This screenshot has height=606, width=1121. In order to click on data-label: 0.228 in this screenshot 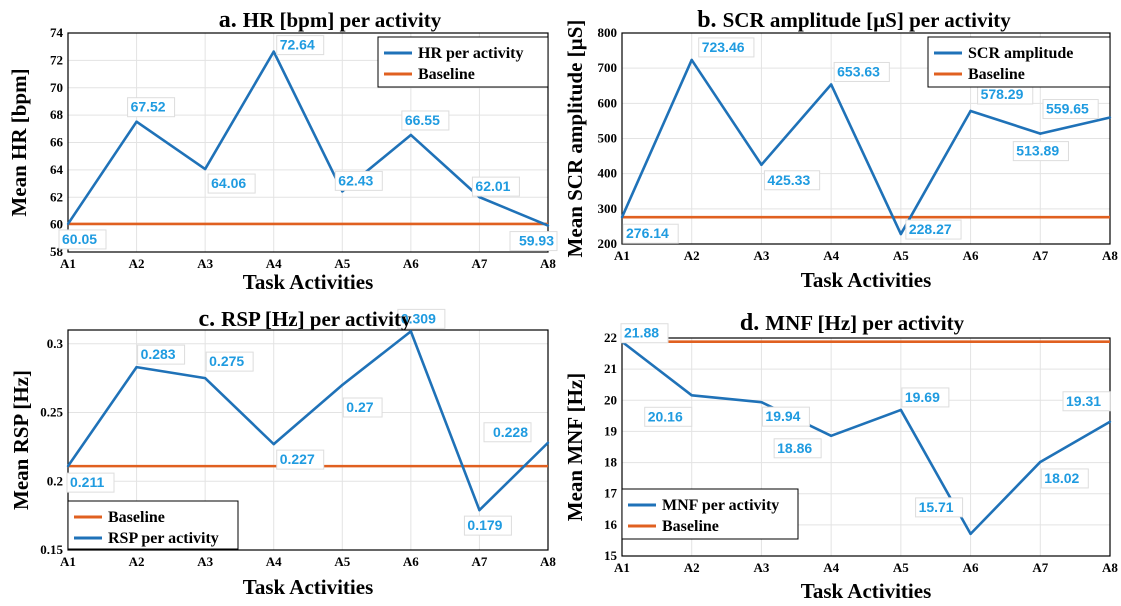, I will do `click(507, 432)`.